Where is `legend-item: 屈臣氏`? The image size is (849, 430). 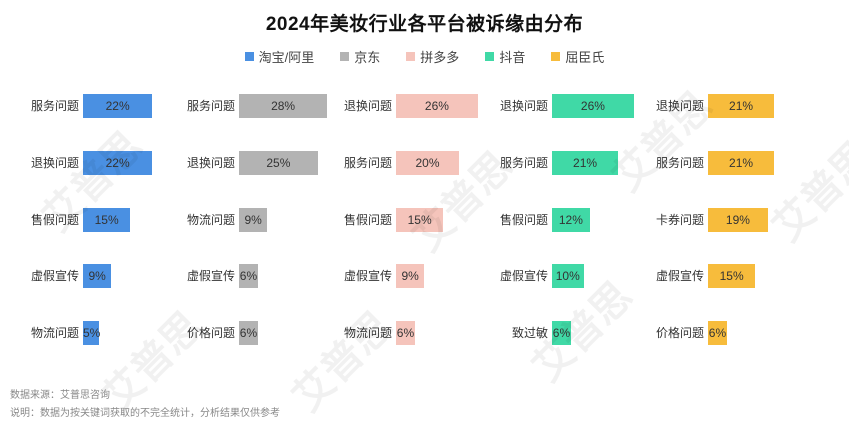 legend-item: 屈臣氏 is located at coordinates (577, 56).